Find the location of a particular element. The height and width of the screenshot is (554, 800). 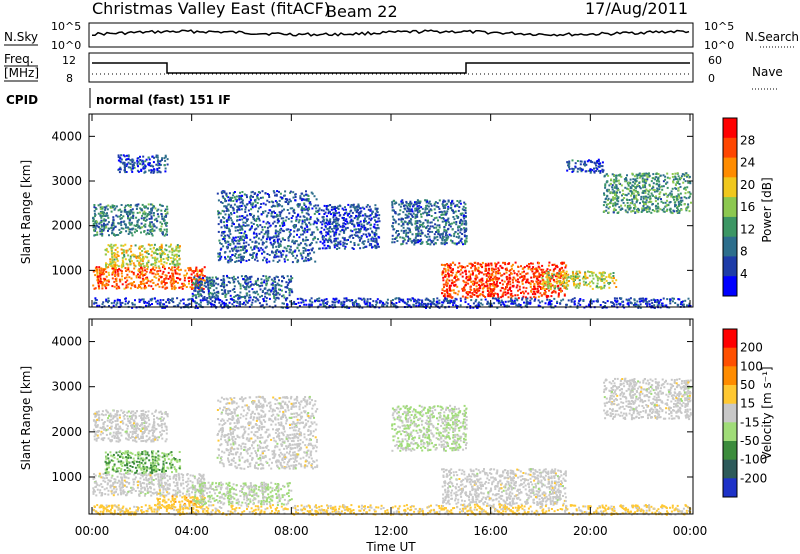

data-region is located at coordinates (130, 220).